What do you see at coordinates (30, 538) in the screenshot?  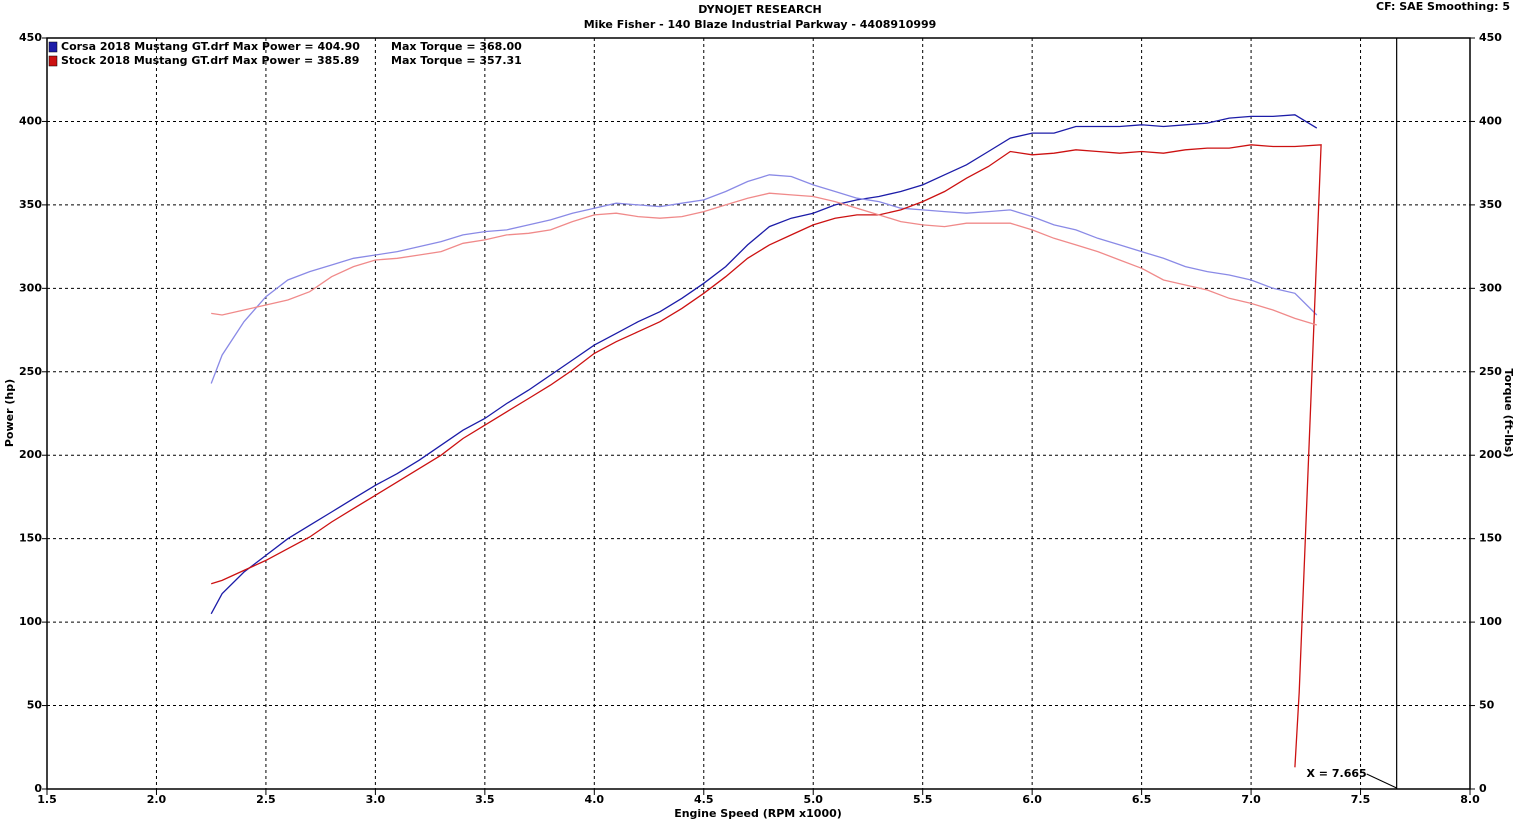 I see `y-tick-label: 150` at bounding box center [30, 538].